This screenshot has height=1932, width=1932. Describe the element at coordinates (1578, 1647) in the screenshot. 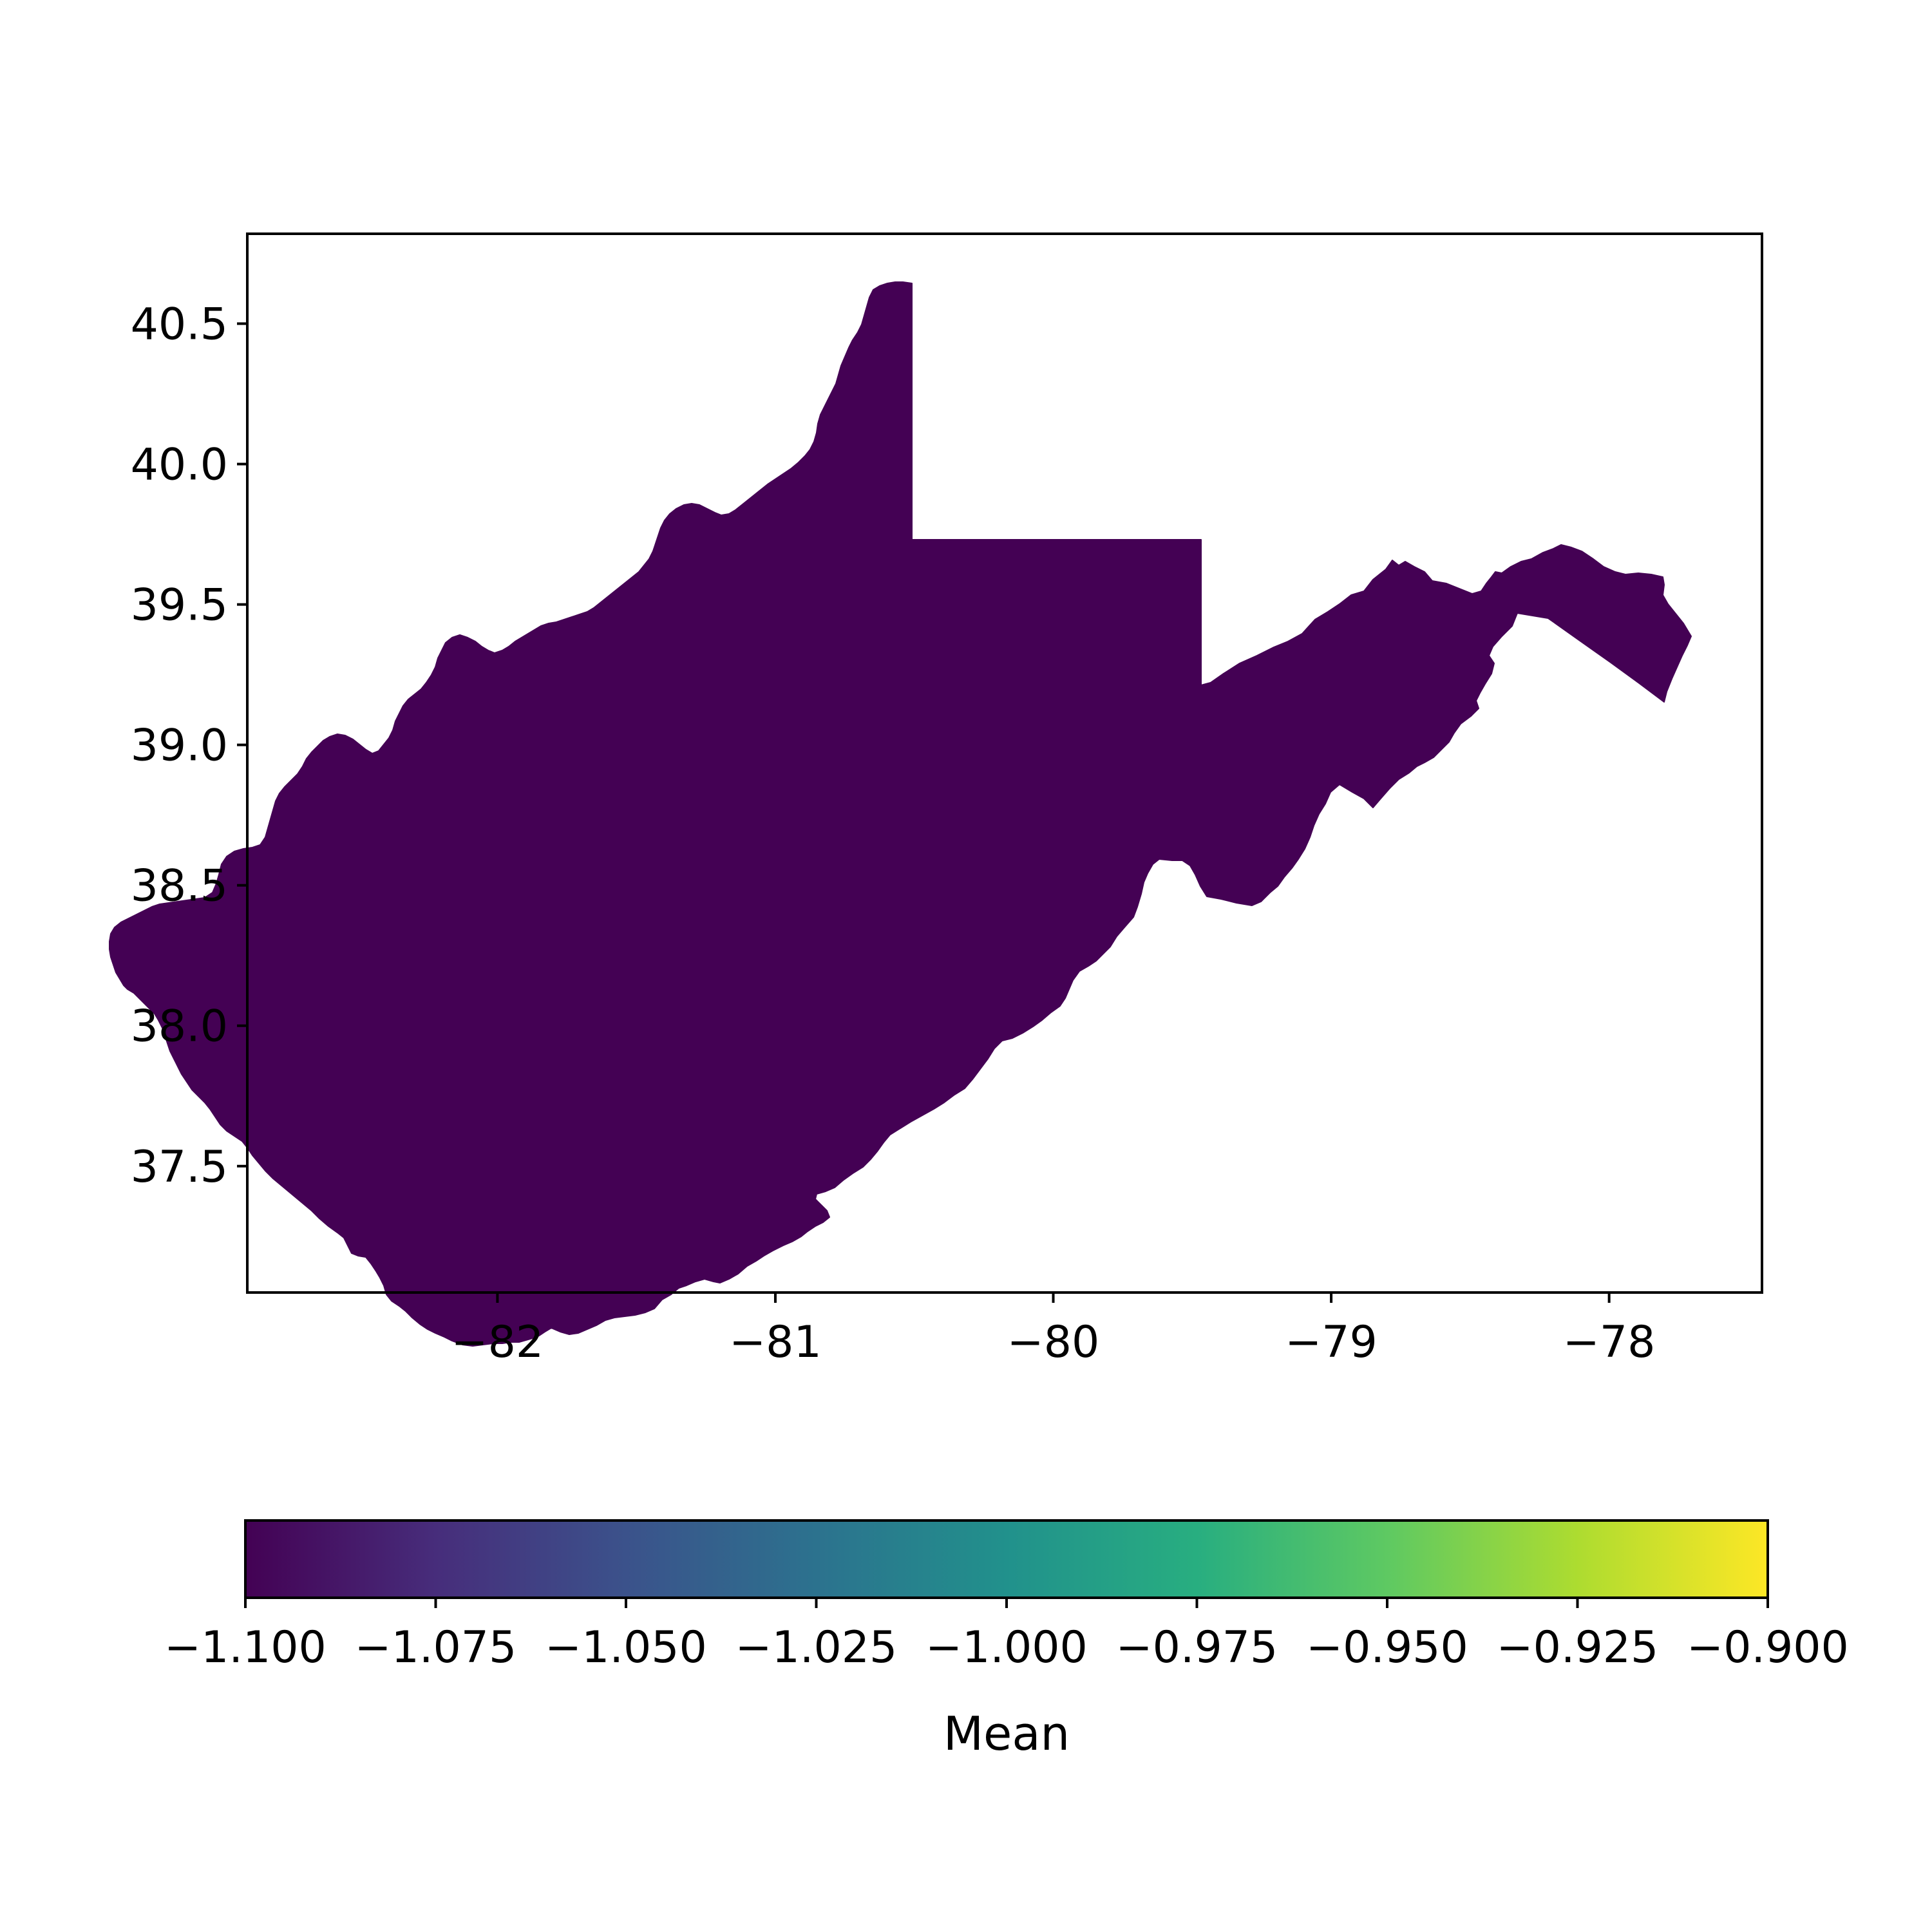

I see `colorbar-tick-label: −0.925` at that location.